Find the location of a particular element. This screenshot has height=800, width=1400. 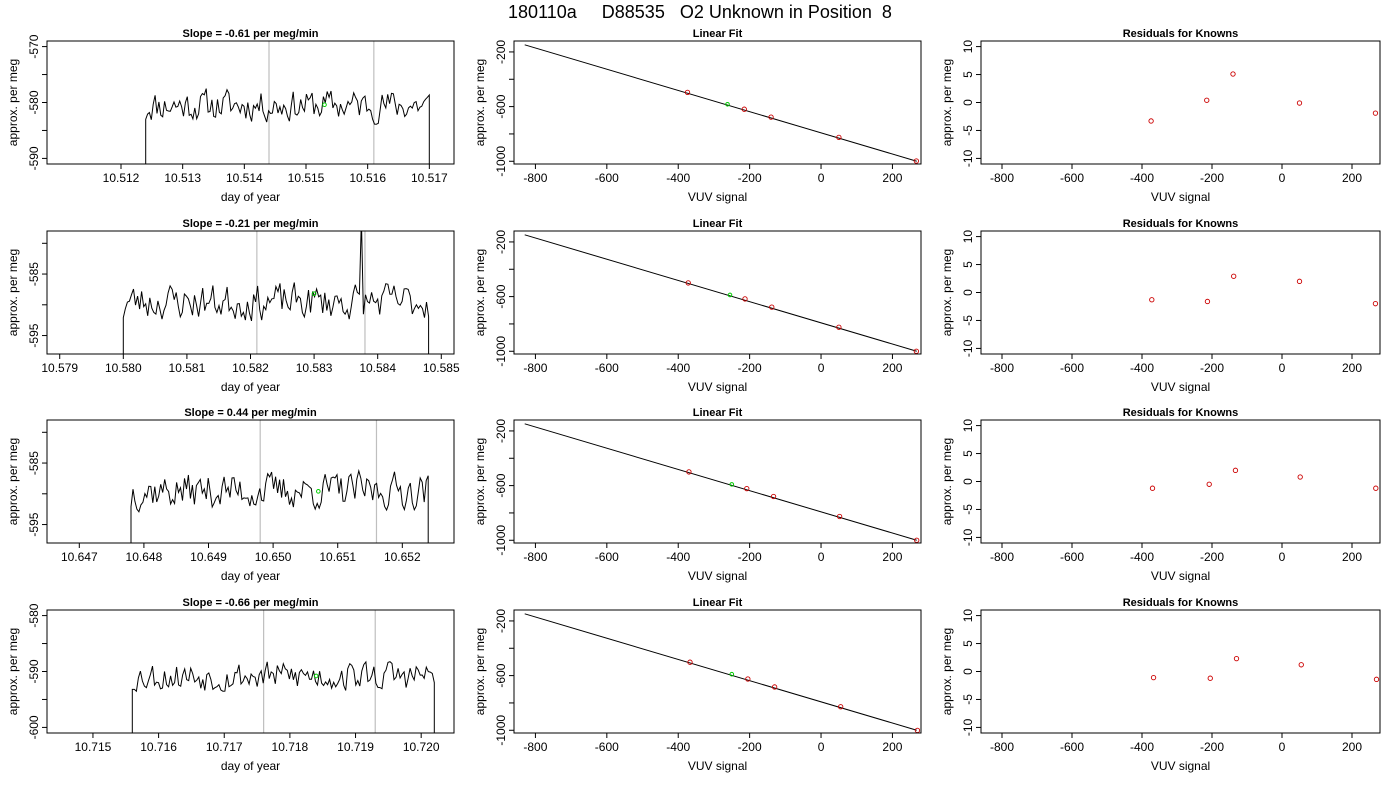

x-tick-label: 10.648 is located at coordinates (144, 557).